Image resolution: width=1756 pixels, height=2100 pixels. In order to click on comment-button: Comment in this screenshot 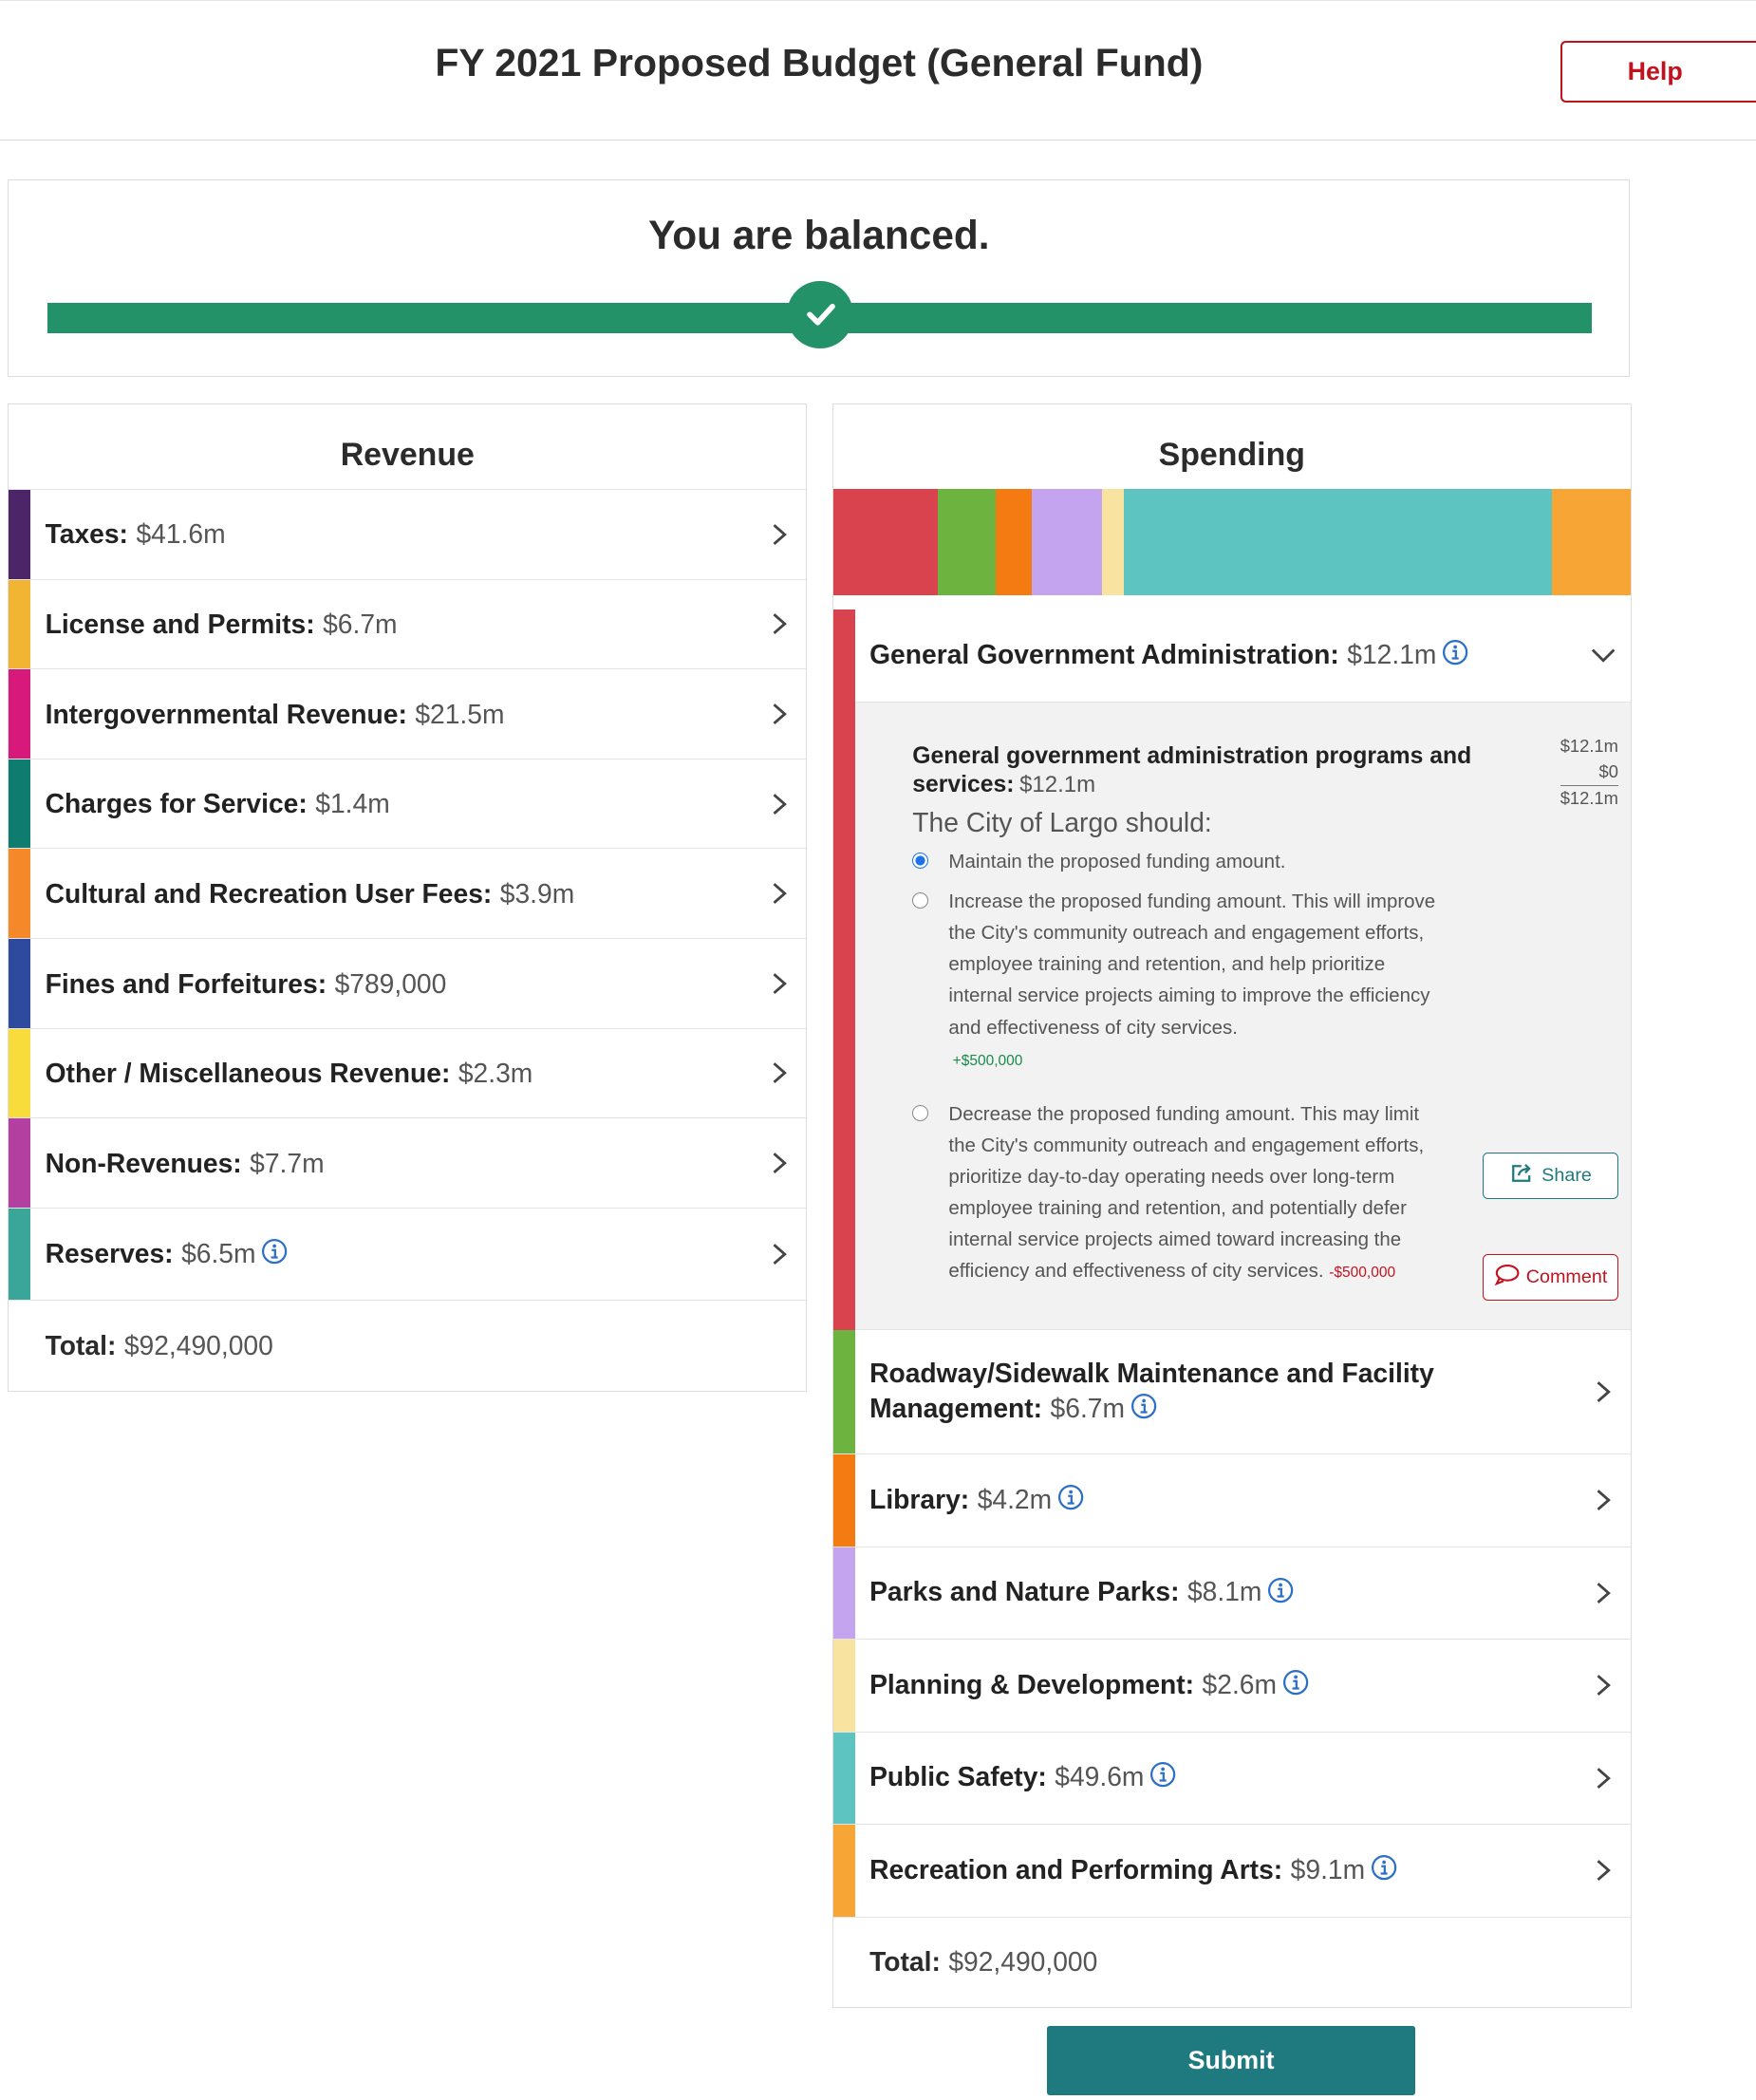, I will do `click(1550, 1277)`.